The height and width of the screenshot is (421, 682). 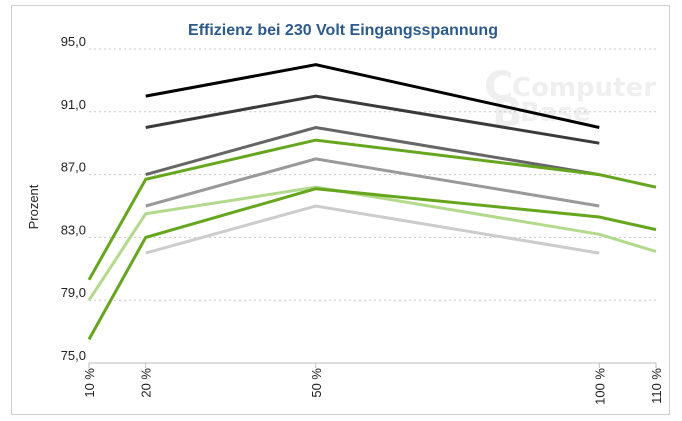 What do you see at coordinates (73, 104) in the screenshot?
I see `y-tick-label: 91,0` at bounding box center [73, 104].